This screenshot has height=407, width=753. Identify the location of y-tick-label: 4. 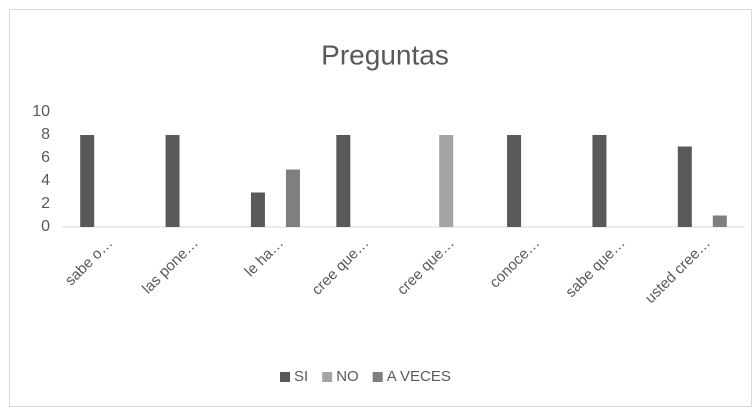
(45, 180).